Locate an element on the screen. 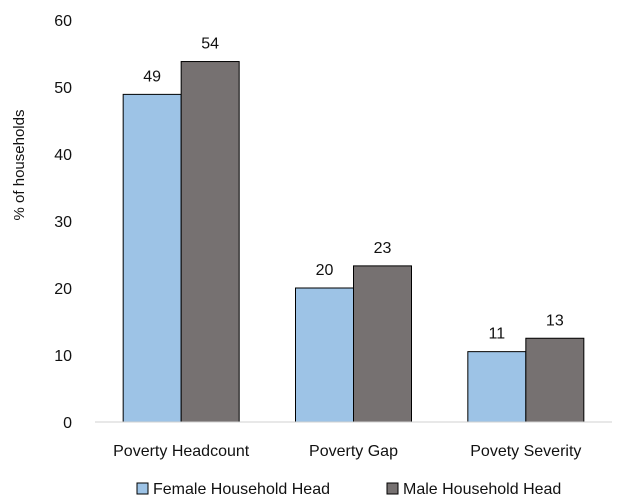 Image resolution: width=618 pixels, height=504 pixels. y-axis-ticks: 0 10 20 30 40 50 60 is located at coordinates (63, 222).